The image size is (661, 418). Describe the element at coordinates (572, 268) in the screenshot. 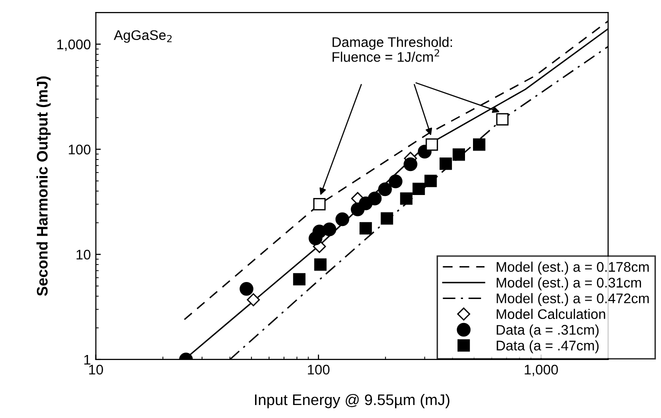

I see `legend-label: Model (est.) a = 0.178cm` at that location.